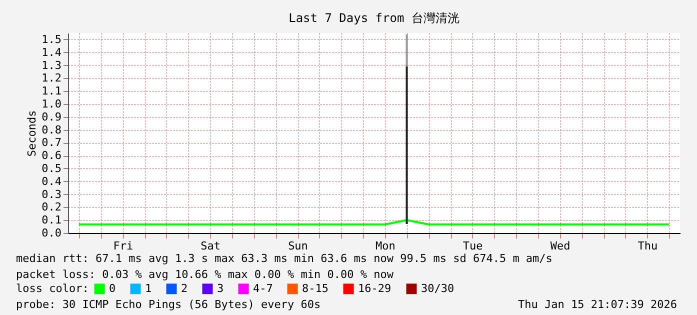 This screenshot has height=315, width=697. I want to click on y-tick-label: 0.4, so click(52, 181).